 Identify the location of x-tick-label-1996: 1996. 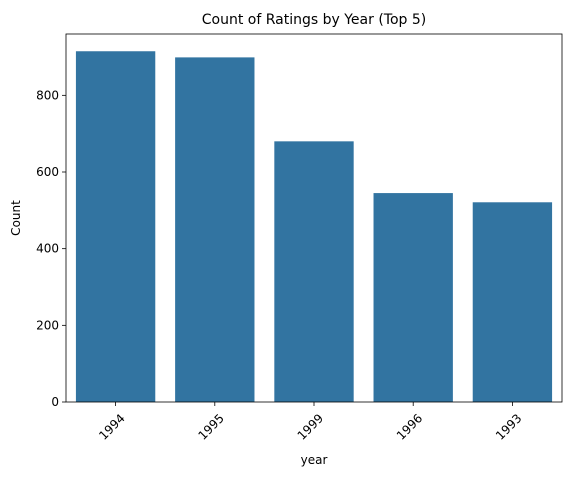
(409, 426).